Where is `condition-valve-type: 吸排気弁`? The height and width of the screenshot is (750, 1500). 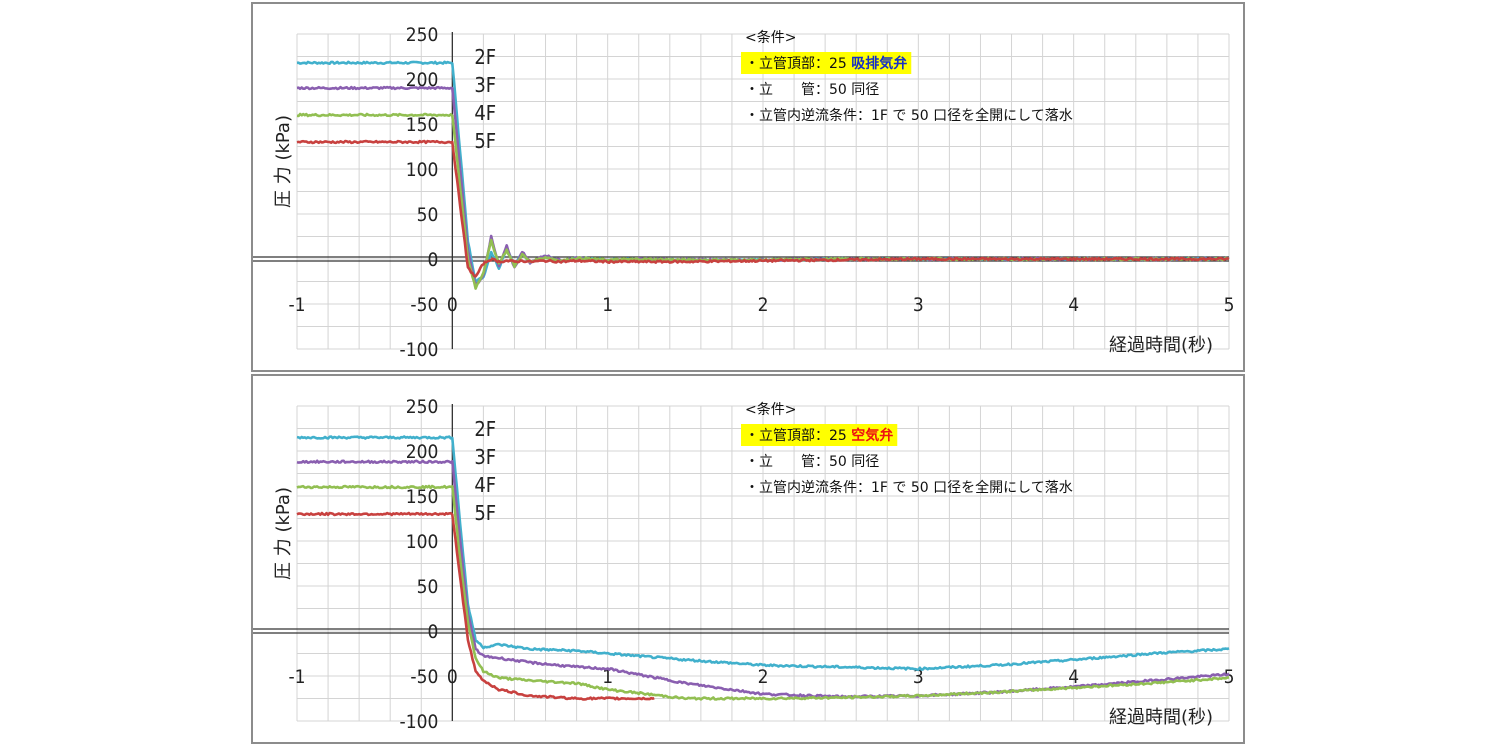 condition-valve-type: 吸排気弁 is located at coordinates (879, 63).